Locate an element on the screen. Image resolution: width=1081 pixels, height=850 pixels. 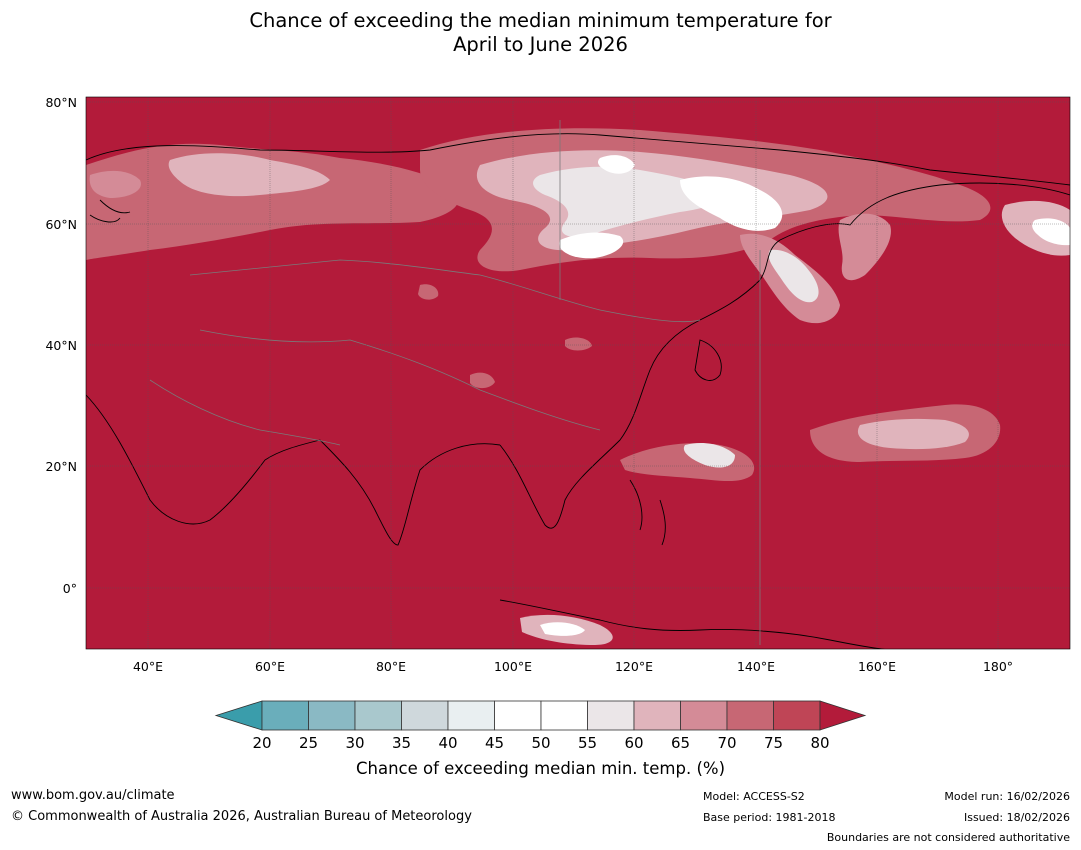
colorbar-extend-low is located at coordinates (238, 715).